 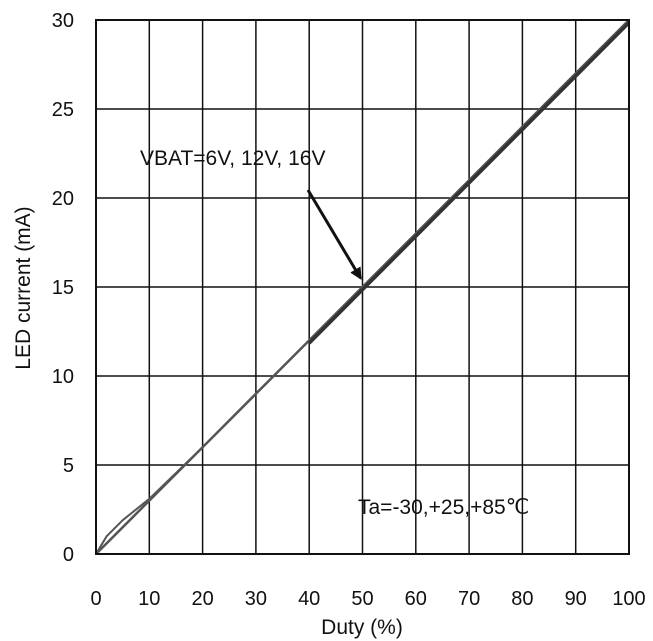 What do you see at coordinates (522, 599) in the screenshot?
I see `x-tick-label: 80` at bounding box center [522, 599].